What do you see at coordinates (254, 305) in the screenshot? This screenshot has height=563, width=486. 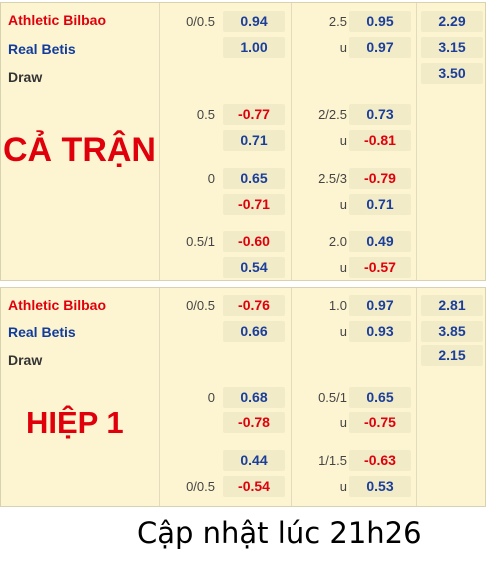 I see `handicap-odds-home: -0.76` at bounding box center [254, 305].